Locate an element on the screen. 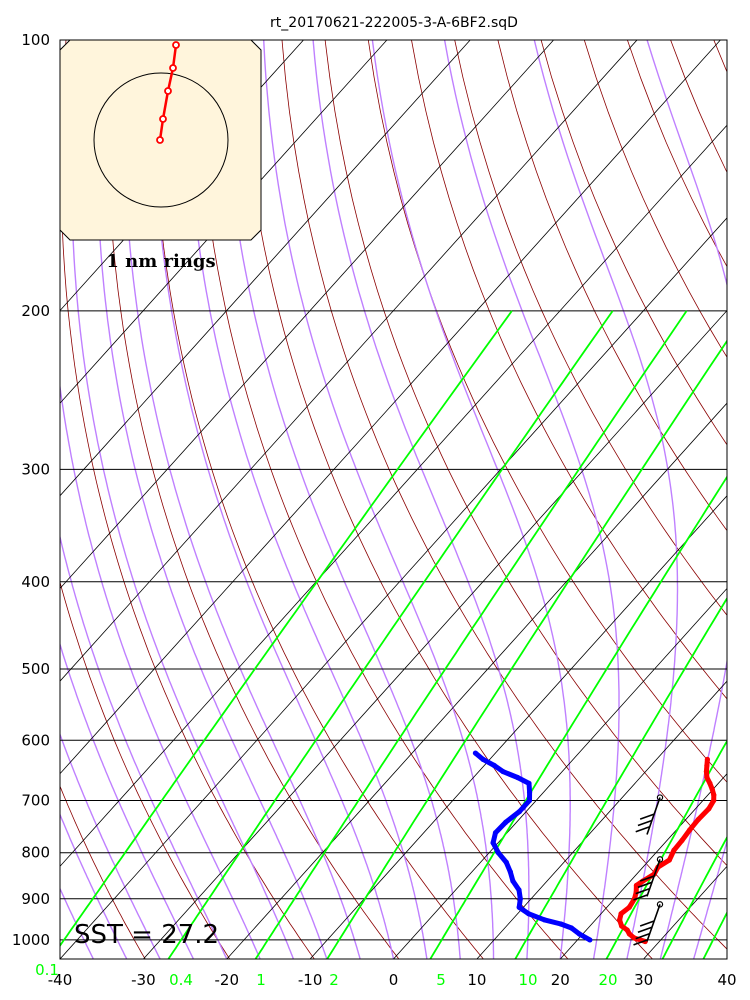 The image size is (750, 1000). track-point is located at coordinates (163, 119).